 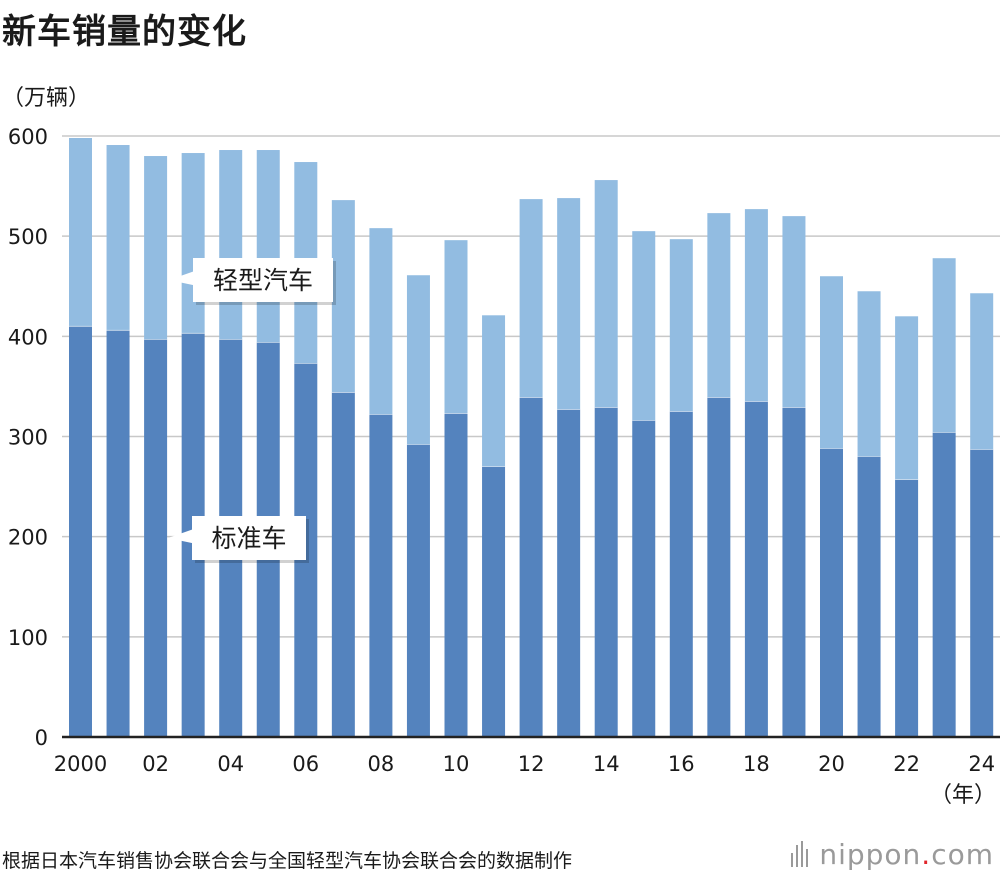 What do you see at coordinates (28, 137) in the screenshot?
I see `y-tick-label: 600` at bounding box center [28, 137].